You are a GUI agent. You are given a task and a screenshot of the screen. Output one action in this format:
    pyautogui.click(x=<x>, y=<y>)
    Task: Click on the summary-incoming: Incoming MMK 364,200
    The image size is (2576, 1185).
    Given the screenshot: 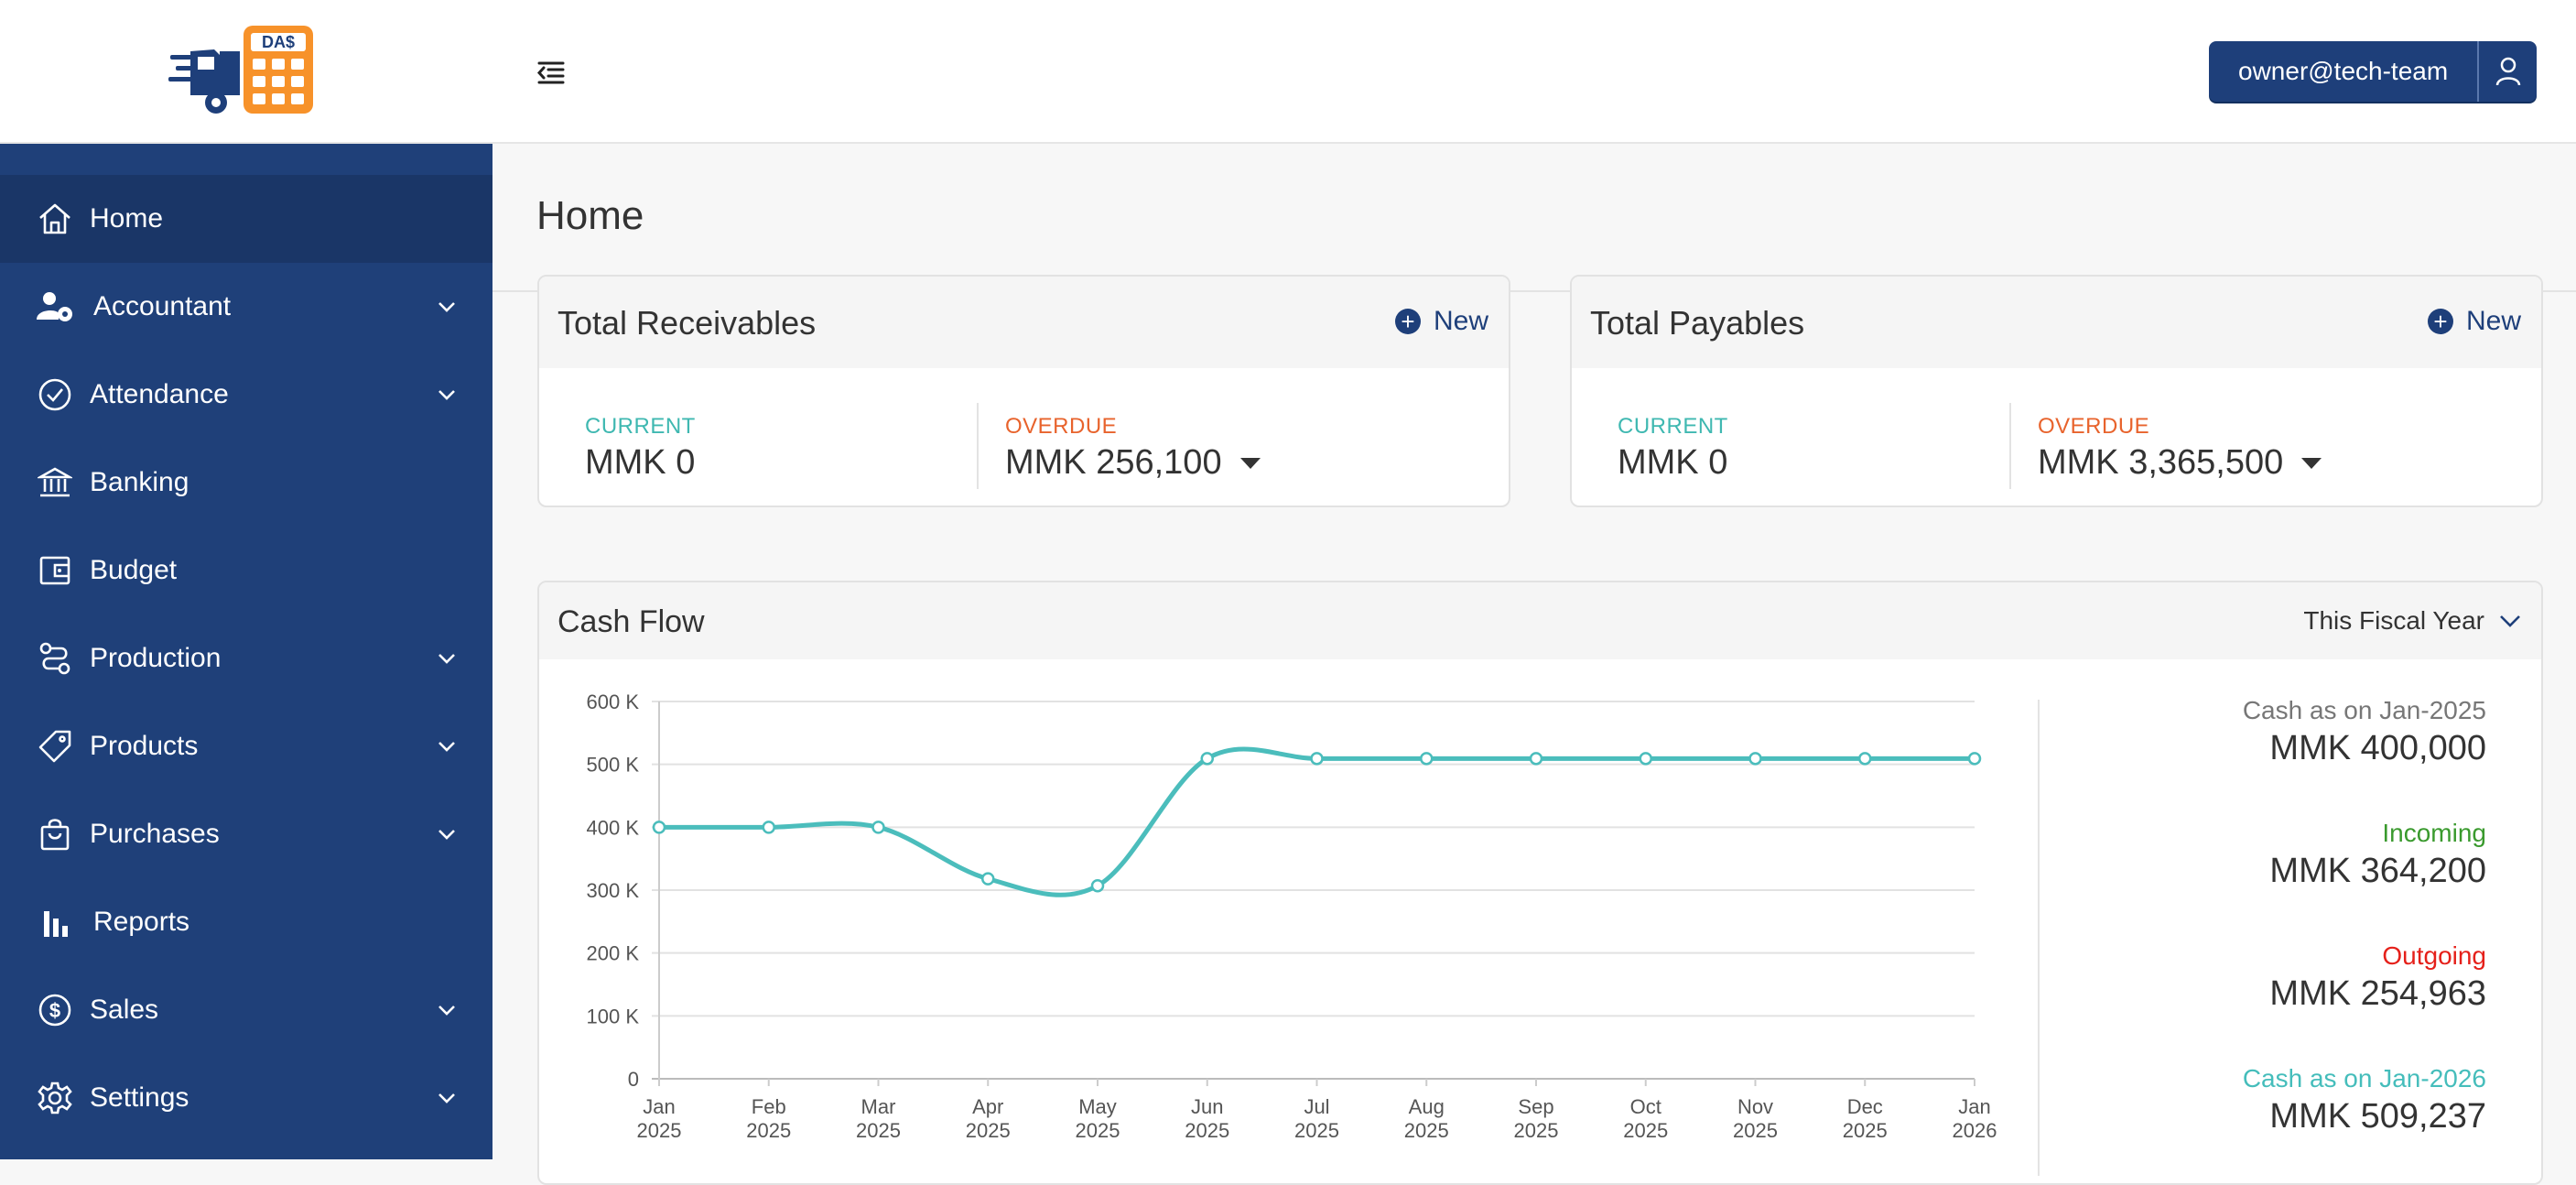 What is the action you would take?
    pyautogui.click(x=2377, y=855)
    